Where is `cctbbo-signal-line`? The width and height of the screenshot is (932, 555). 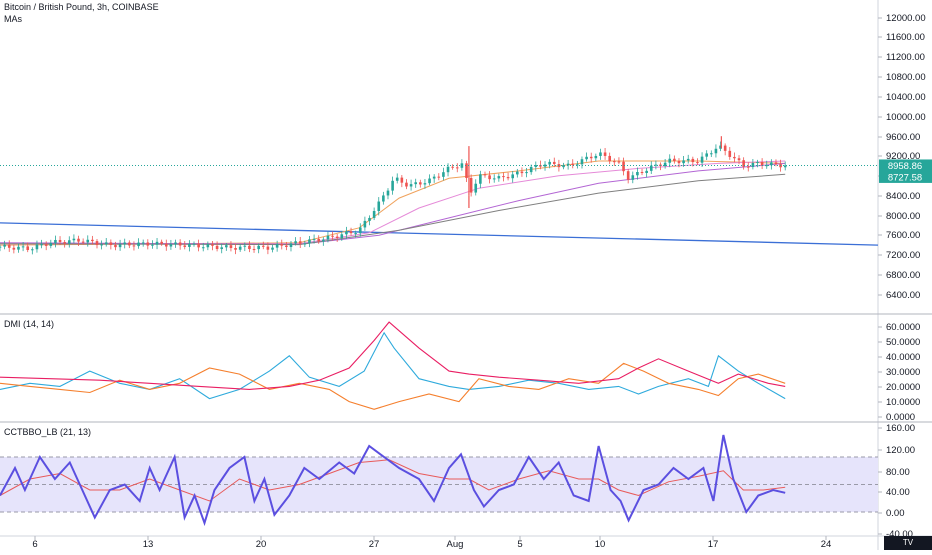 cctbbo-signal-line is located at coordinates (393, 480).